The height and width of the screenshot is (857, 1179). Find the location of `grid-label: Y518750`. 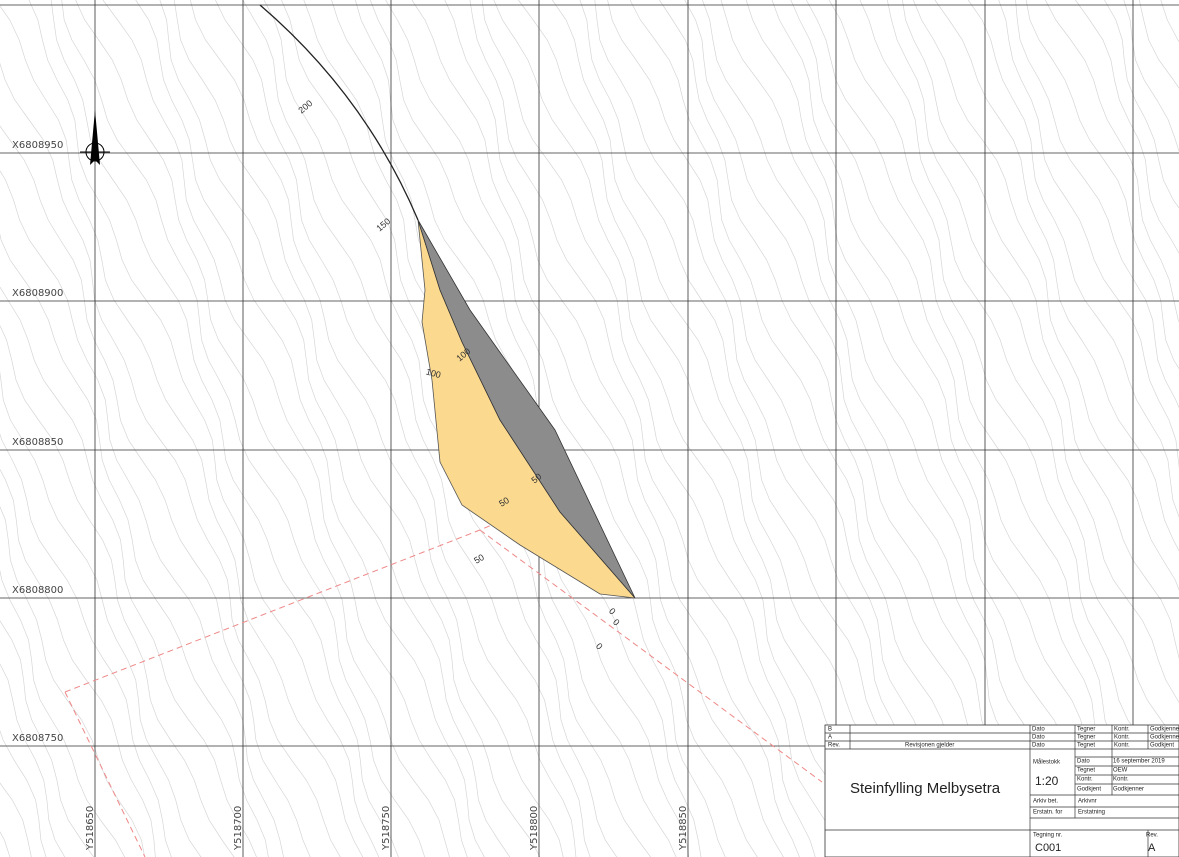

grid-label: Y518750 is located at coordinates (386, 828).